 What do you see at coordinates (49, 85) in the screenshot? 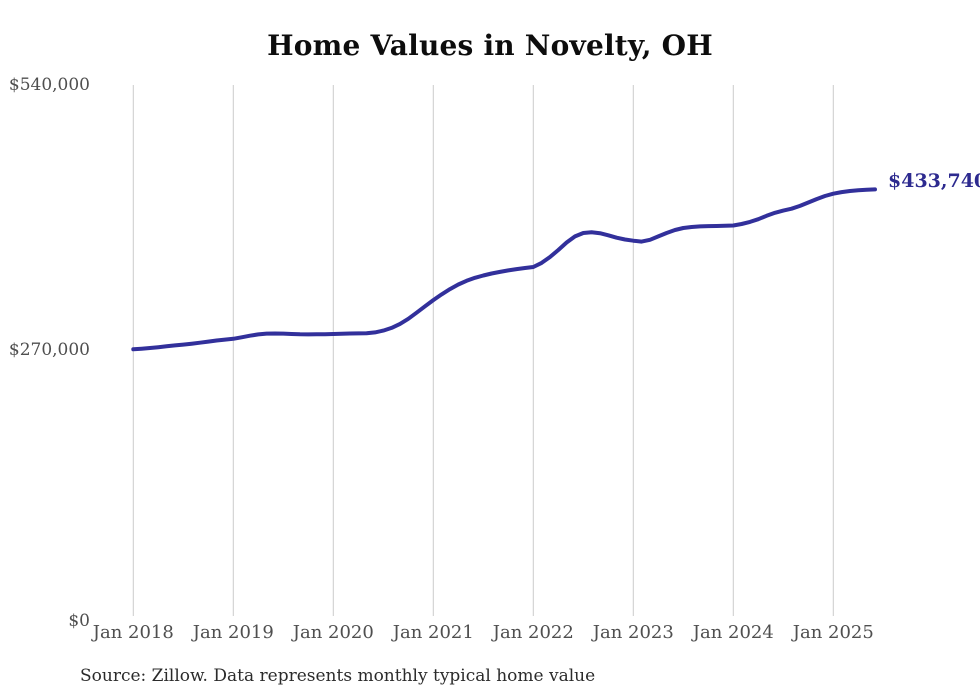
I see `y-tick-label: $540,000` at bounding box center [49, 85].